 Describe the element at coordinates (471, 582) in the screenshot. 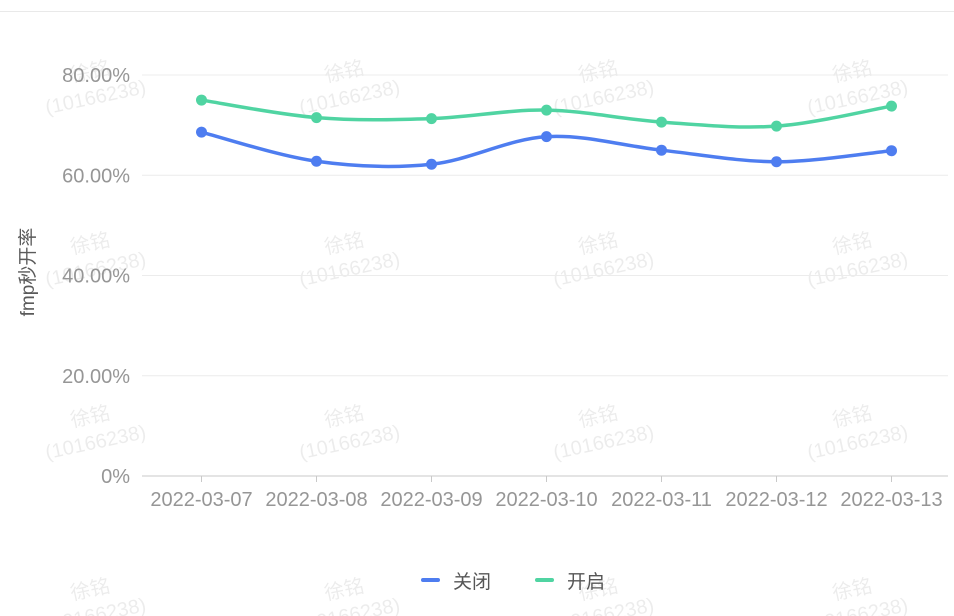

I see `legend-label: 关闭` at that location.